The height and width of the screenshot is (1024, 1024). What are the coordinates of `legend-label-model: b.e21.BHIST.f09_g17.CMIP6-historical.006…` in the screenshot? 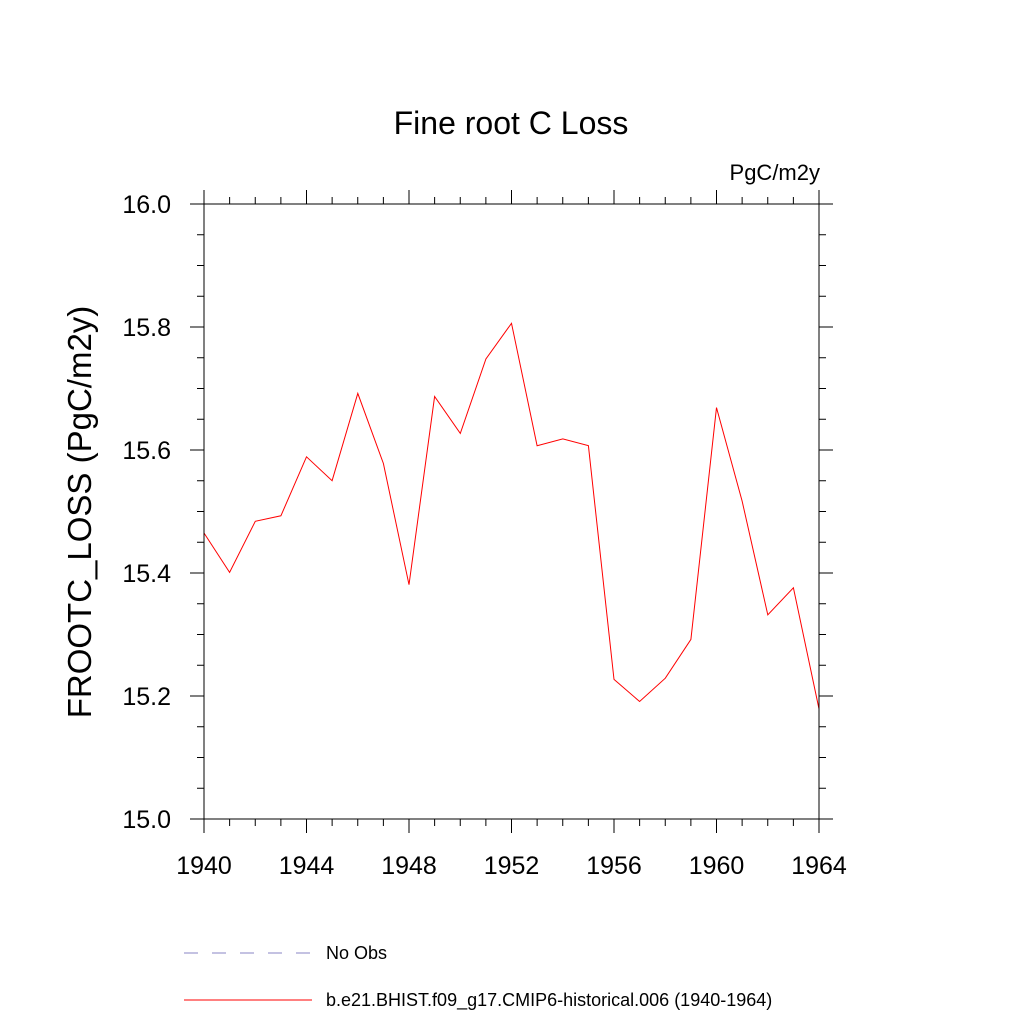 It's located at (549, 1000).